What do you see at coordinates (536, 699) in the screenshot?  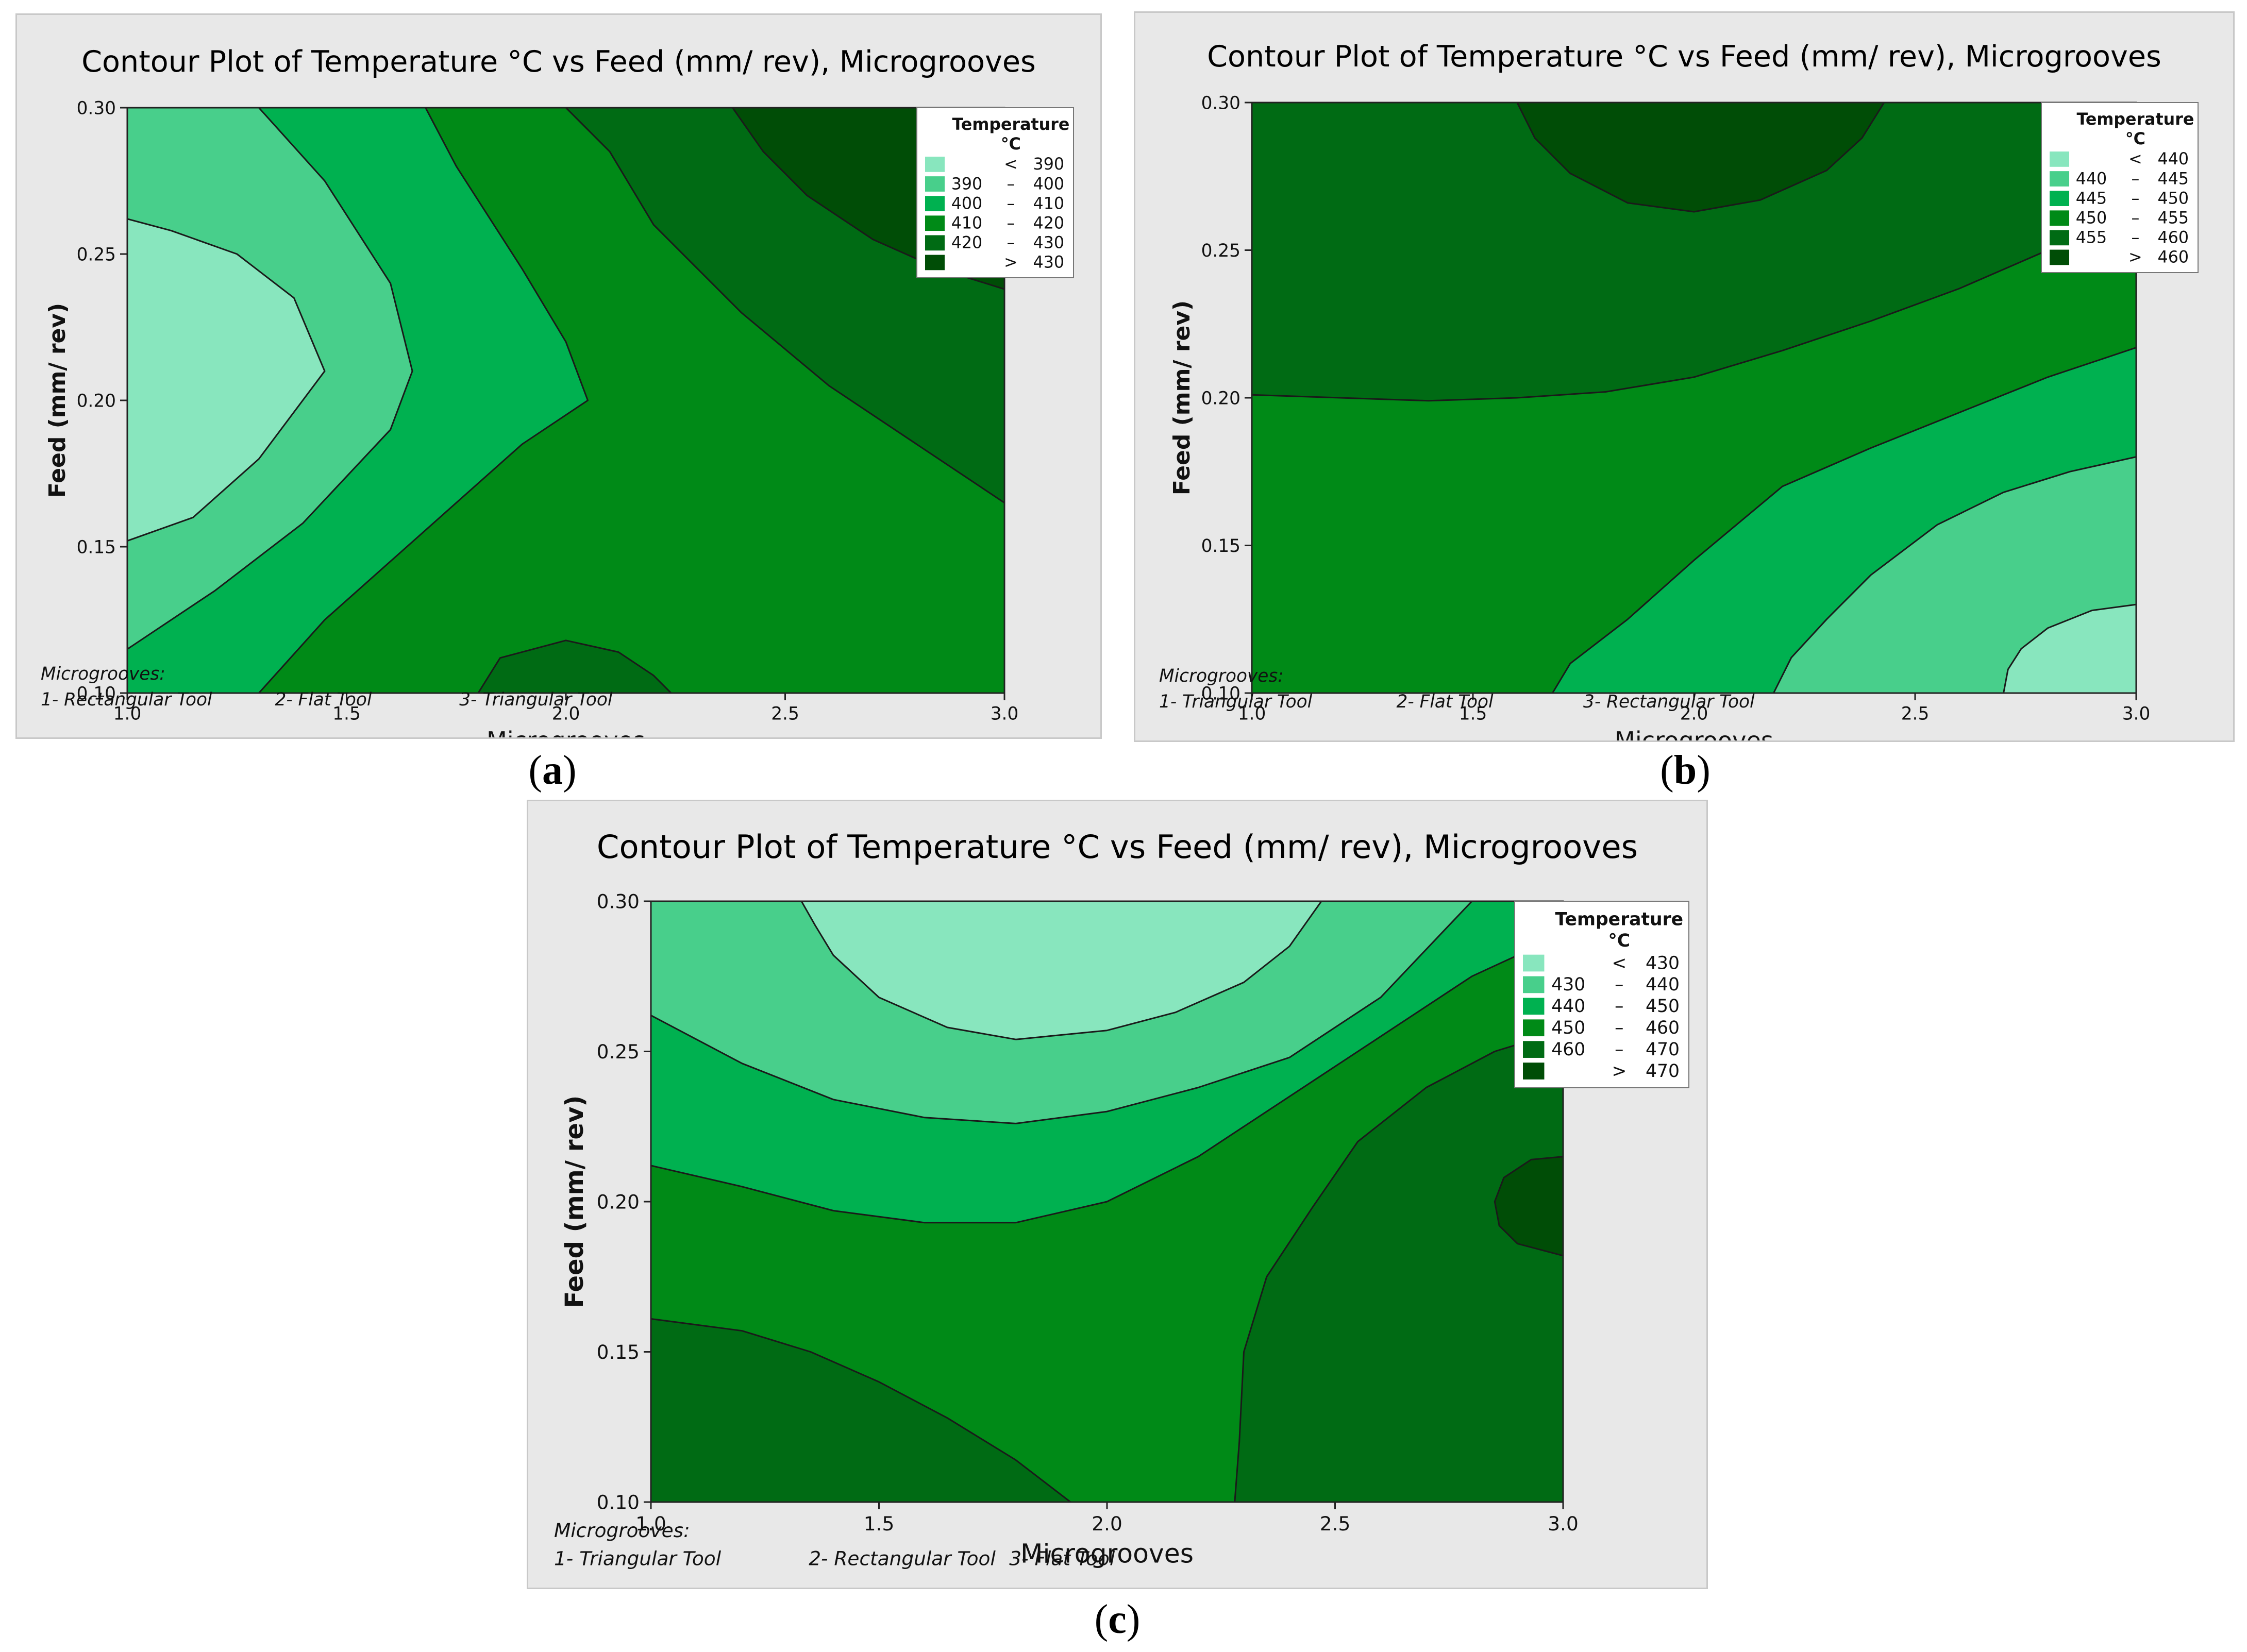 I see `note-item: 3- Triangular Tool` at bounding box center [536, 699].